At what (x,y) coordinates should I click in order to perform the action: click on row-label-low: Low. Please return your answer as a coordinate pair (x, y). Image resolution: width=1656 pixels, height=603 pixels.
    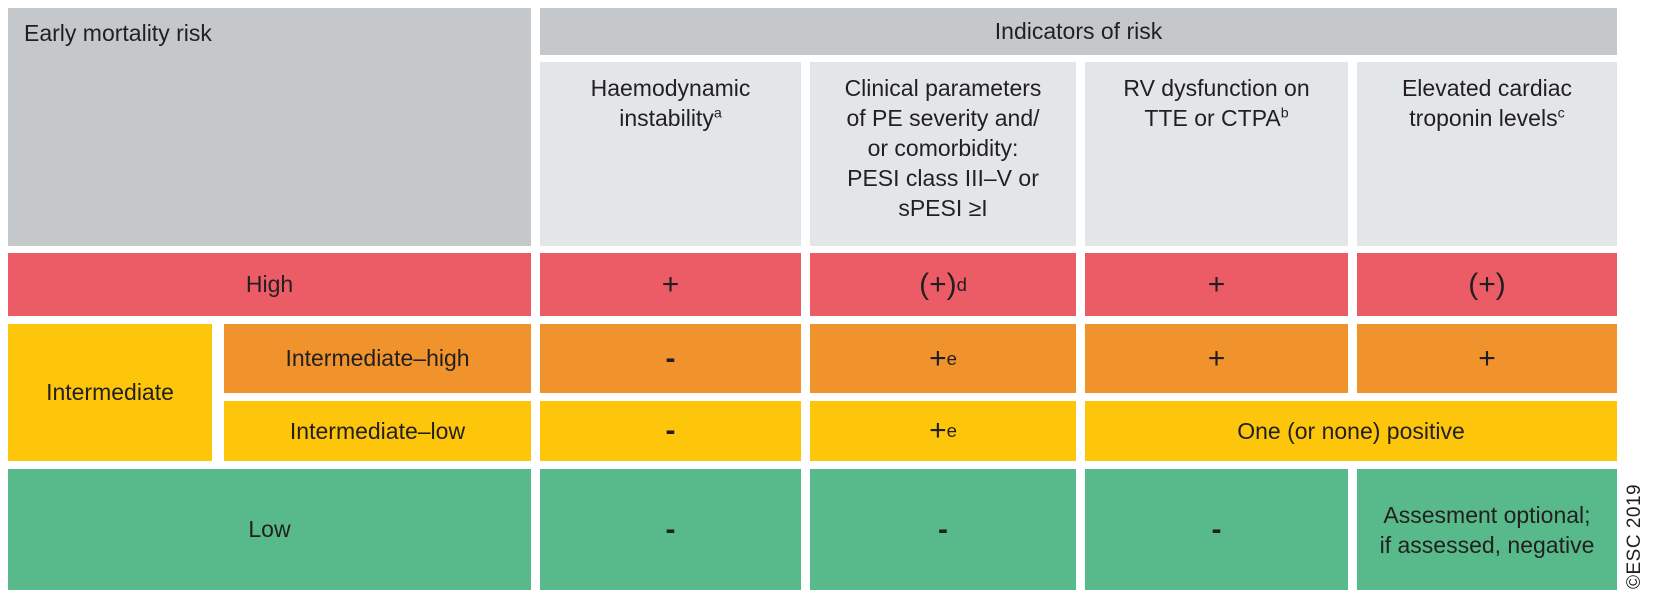
    Looking at the image, I should click on (269, 529).